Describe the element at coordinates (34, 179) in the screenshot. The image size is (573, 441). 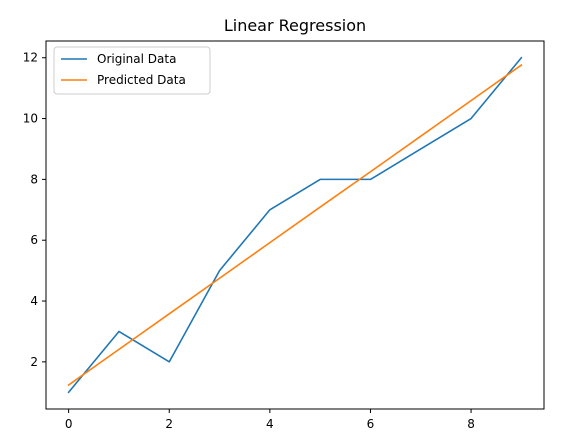
I see `y-tick-label: 8` at that location.